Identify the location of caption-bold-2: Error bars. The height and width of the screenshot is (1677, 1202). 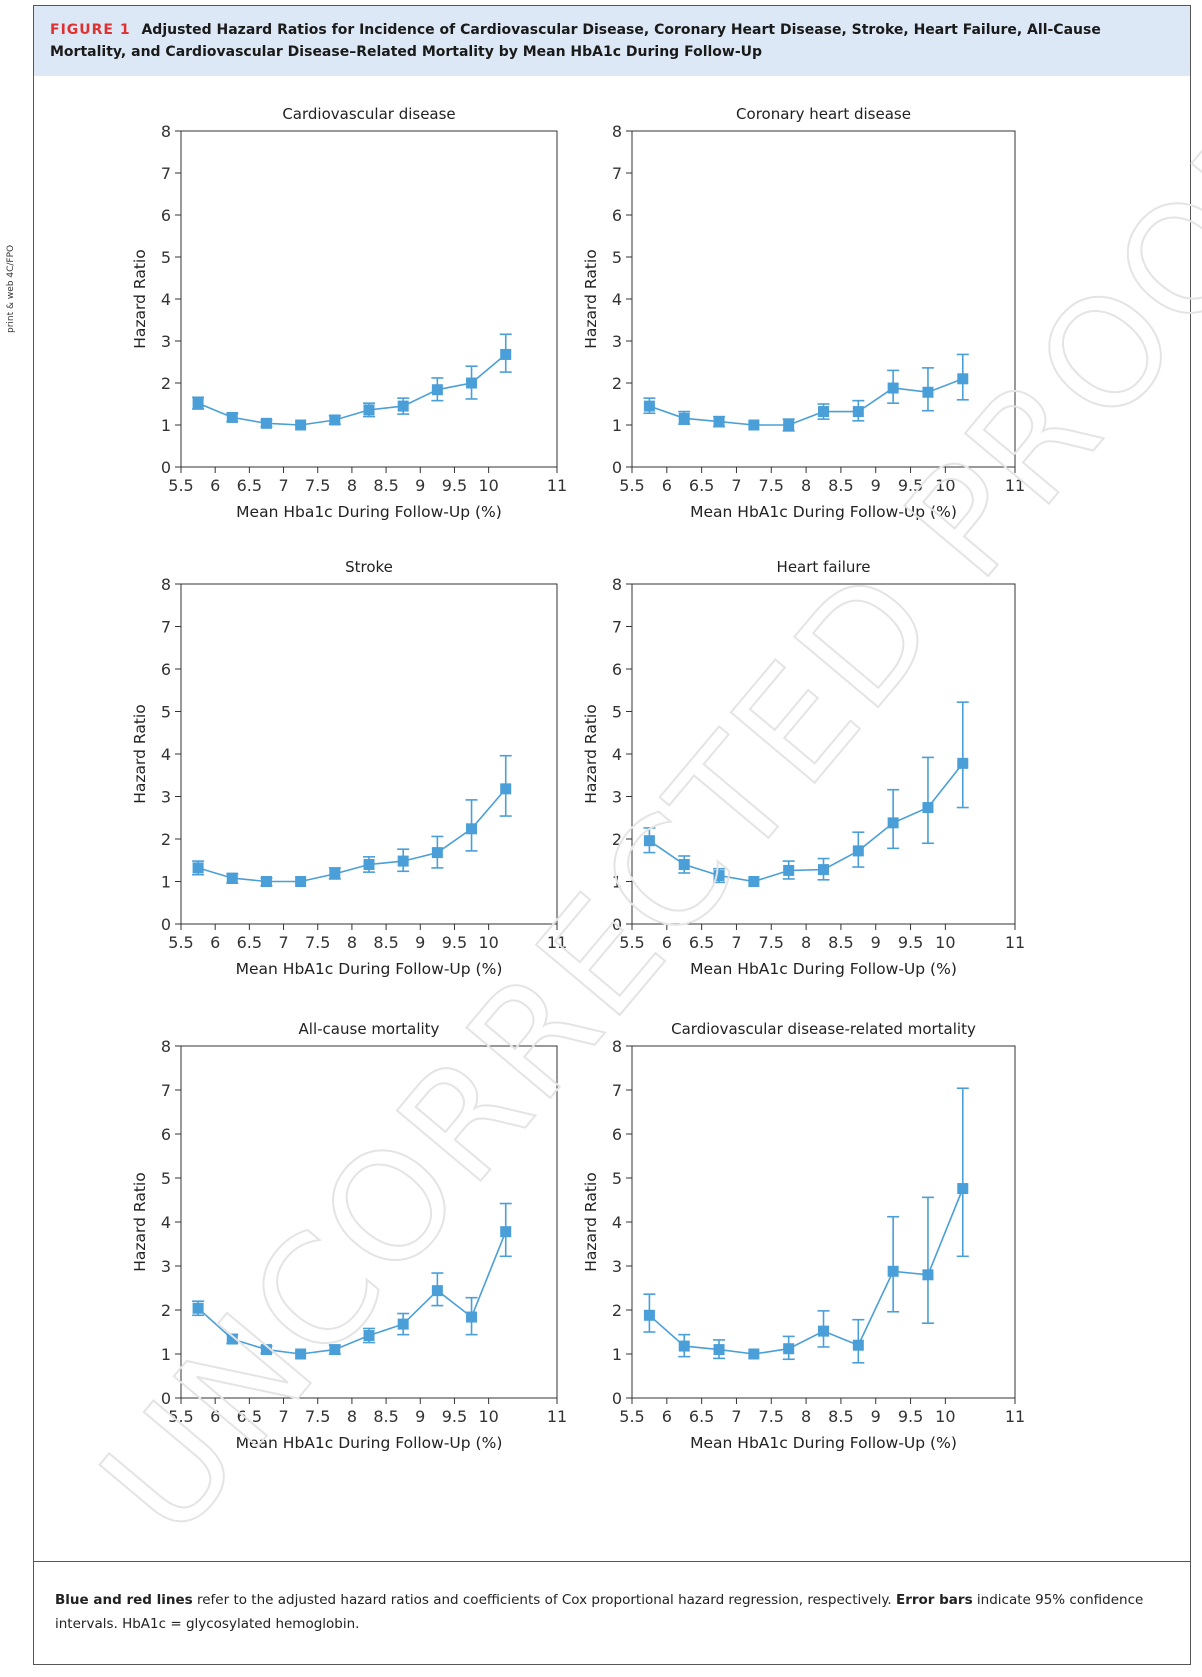
(934, 1600).